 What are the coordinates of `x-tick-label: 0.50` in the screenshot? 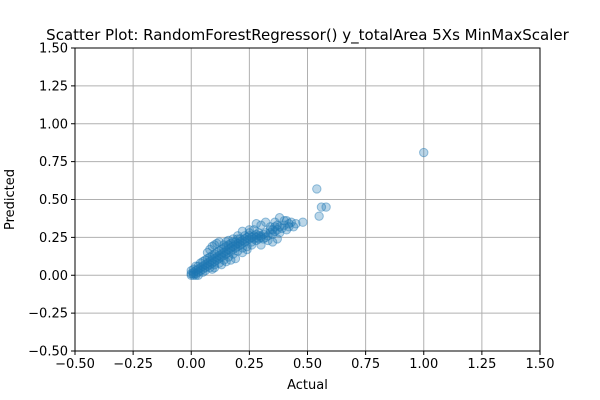 It's located at (307, 364).